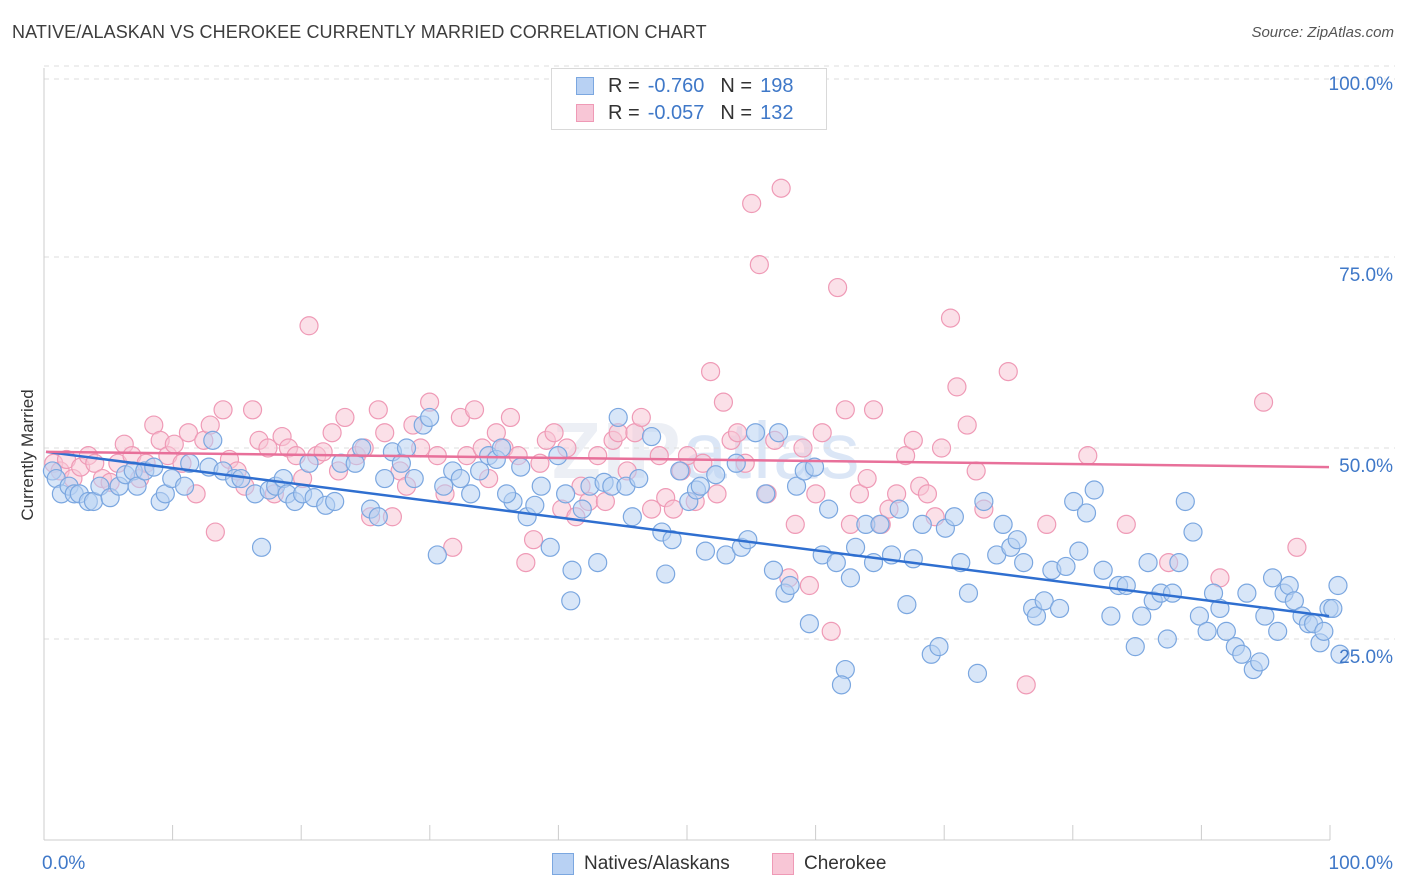 The height and width of the screenshot is (892, 1406). I want to click on bottom-legend-natives: Natives/Alaskans, so click(641, 864).